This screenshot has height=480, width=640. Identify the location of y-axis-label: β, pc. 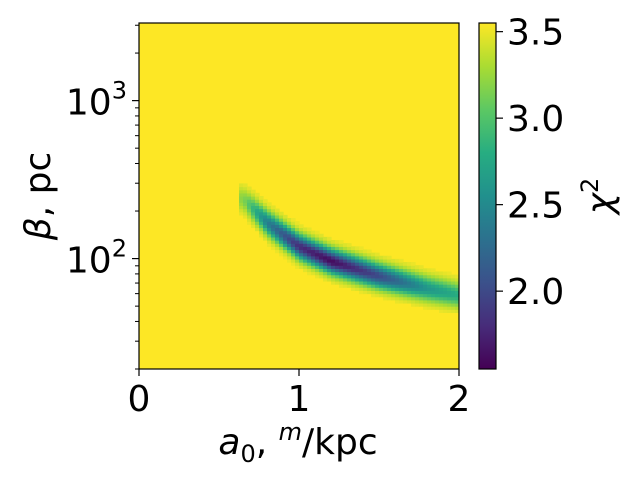
(38, 197).